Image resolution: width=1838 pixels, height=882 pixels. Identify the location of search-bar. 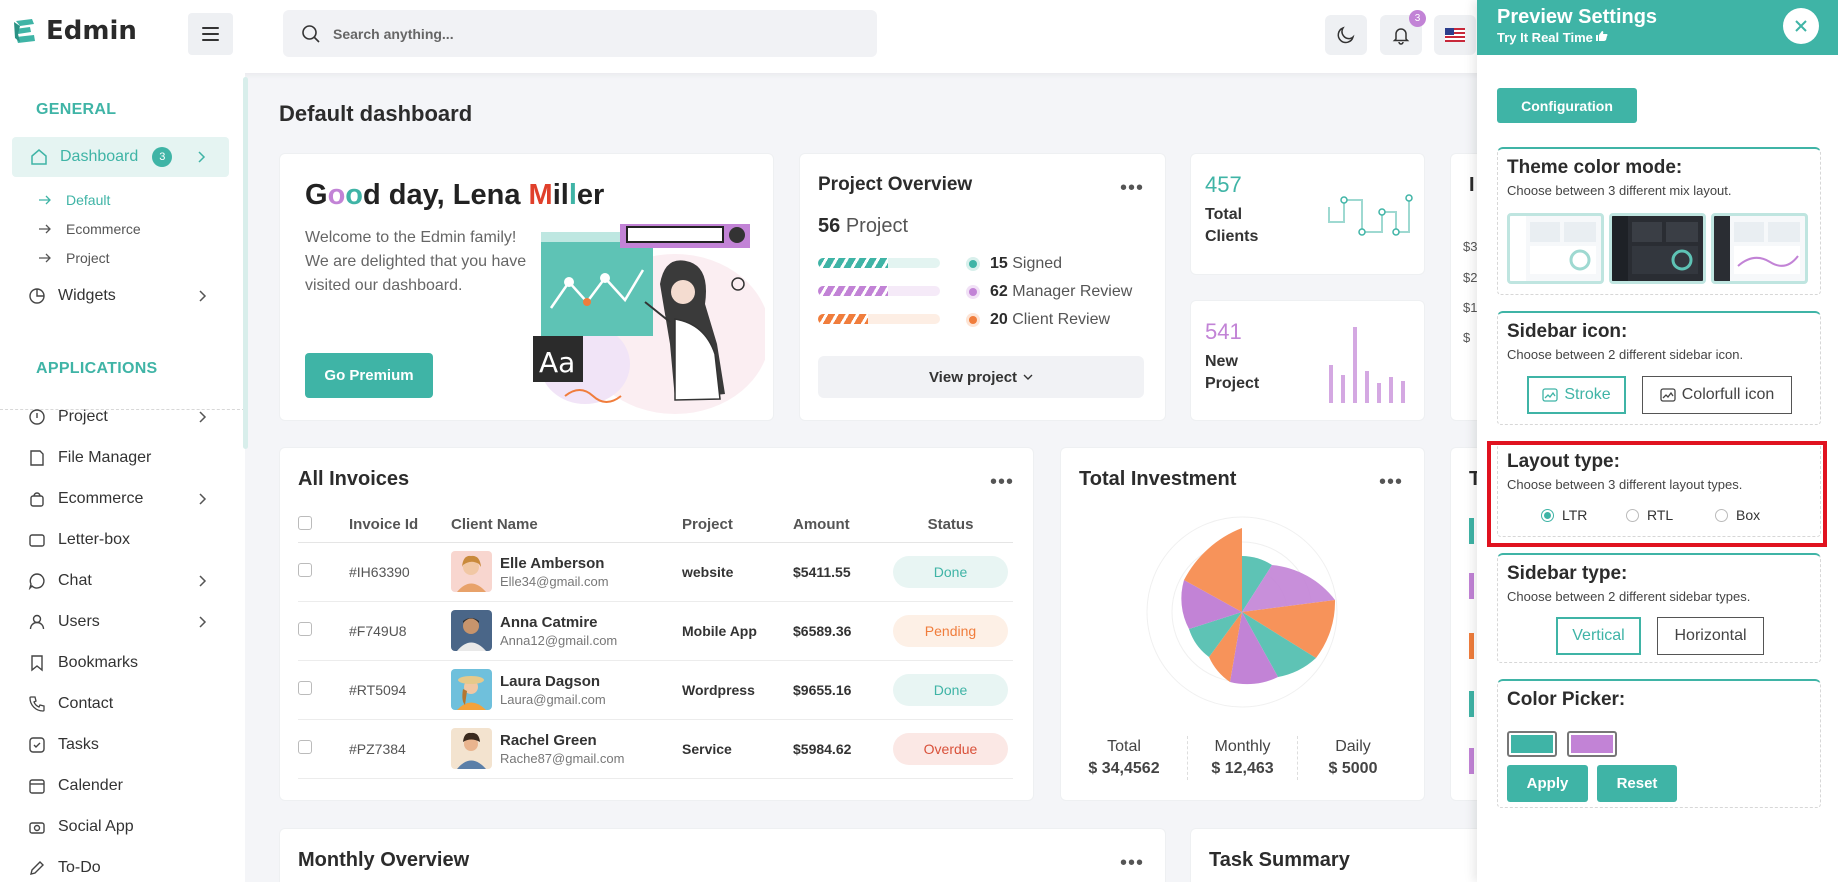
(580, 33).